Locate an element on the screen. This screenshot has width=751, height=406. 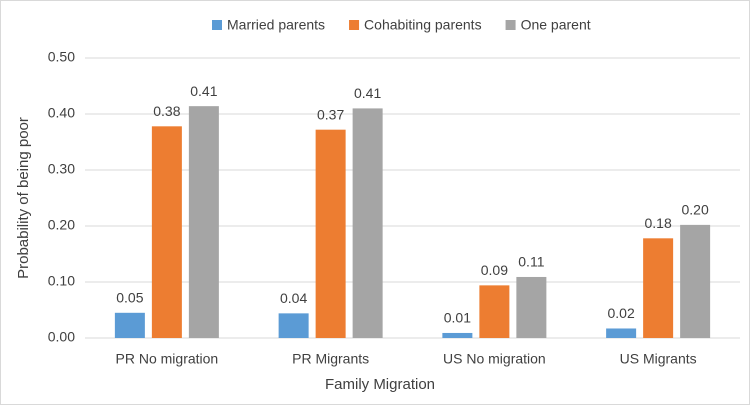
x-axis-title: Family Migration is located at coordinates (380, 384).